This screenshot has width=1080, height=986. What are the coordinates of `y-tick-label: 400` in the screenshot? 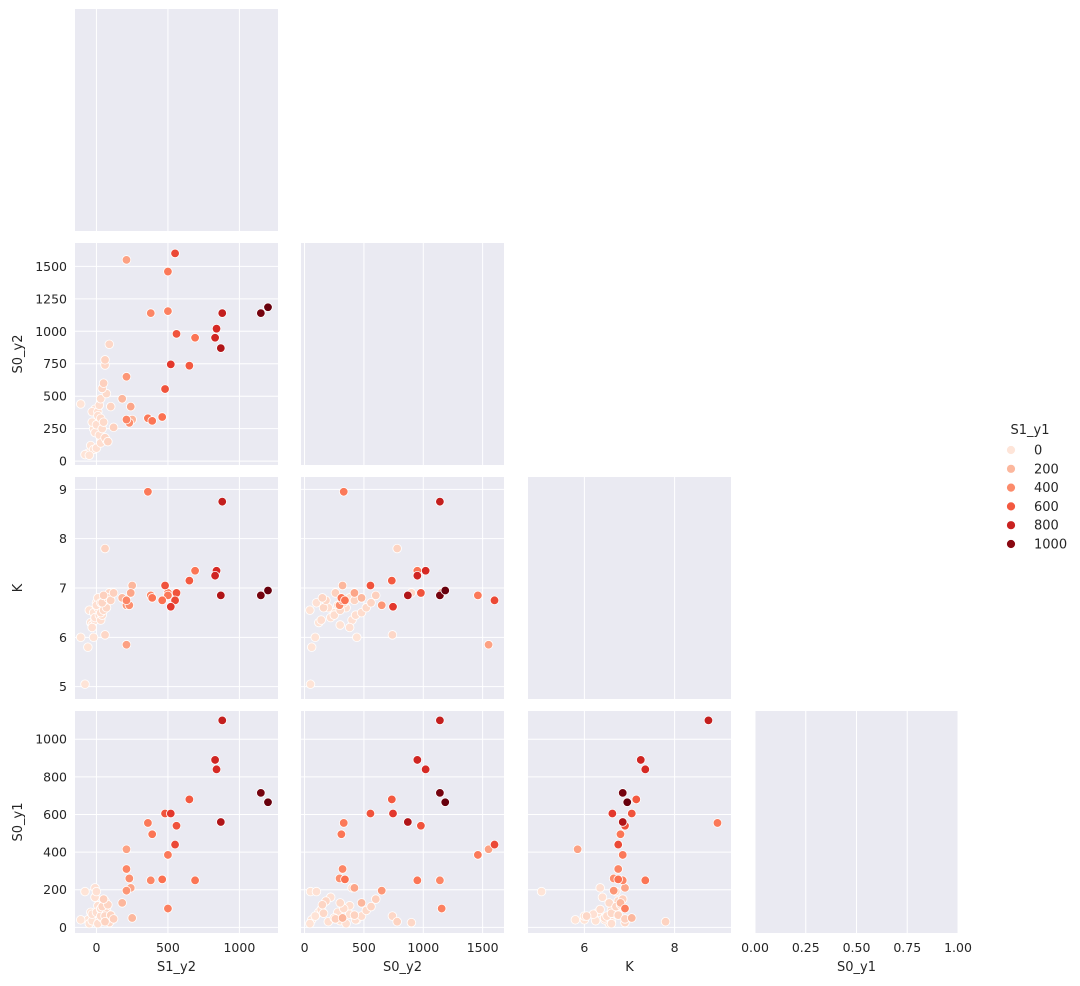 It's located at (55, 852).